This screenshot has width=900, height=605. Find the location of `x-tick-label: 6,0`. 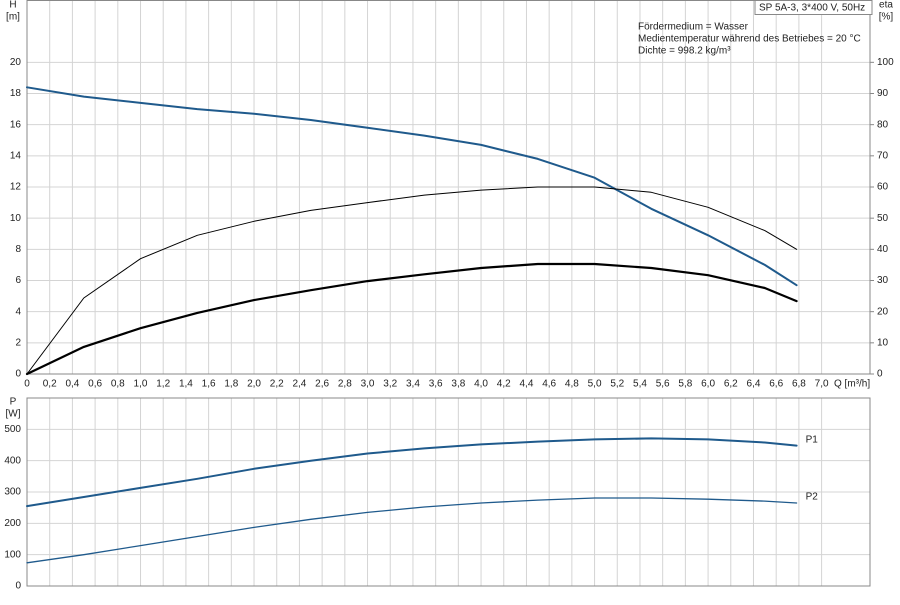

x-tick-label: 6,0 is located at coordinates (708, 384).